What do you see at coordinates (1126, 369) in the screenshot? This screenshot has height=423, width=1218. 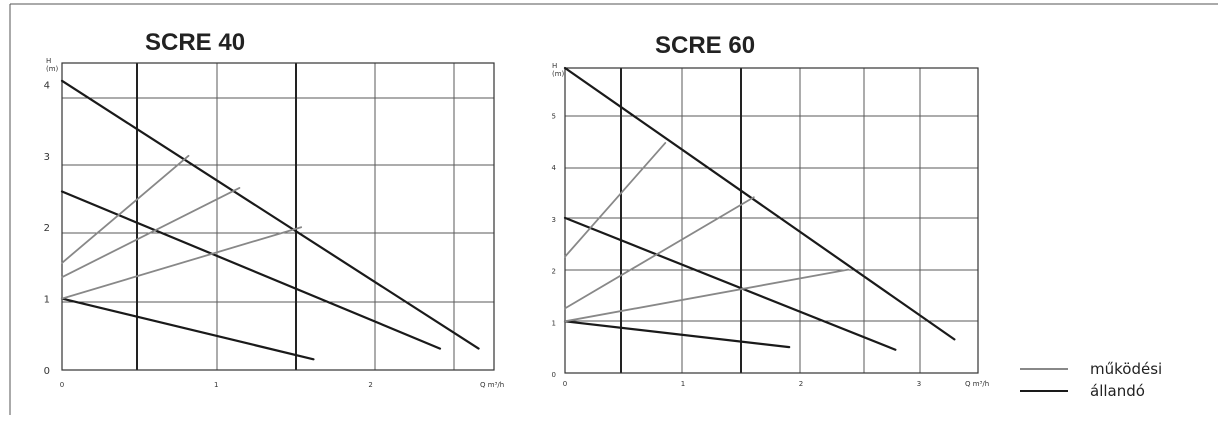 I see `legend-label: működési` at bounding box center [1126, 369].